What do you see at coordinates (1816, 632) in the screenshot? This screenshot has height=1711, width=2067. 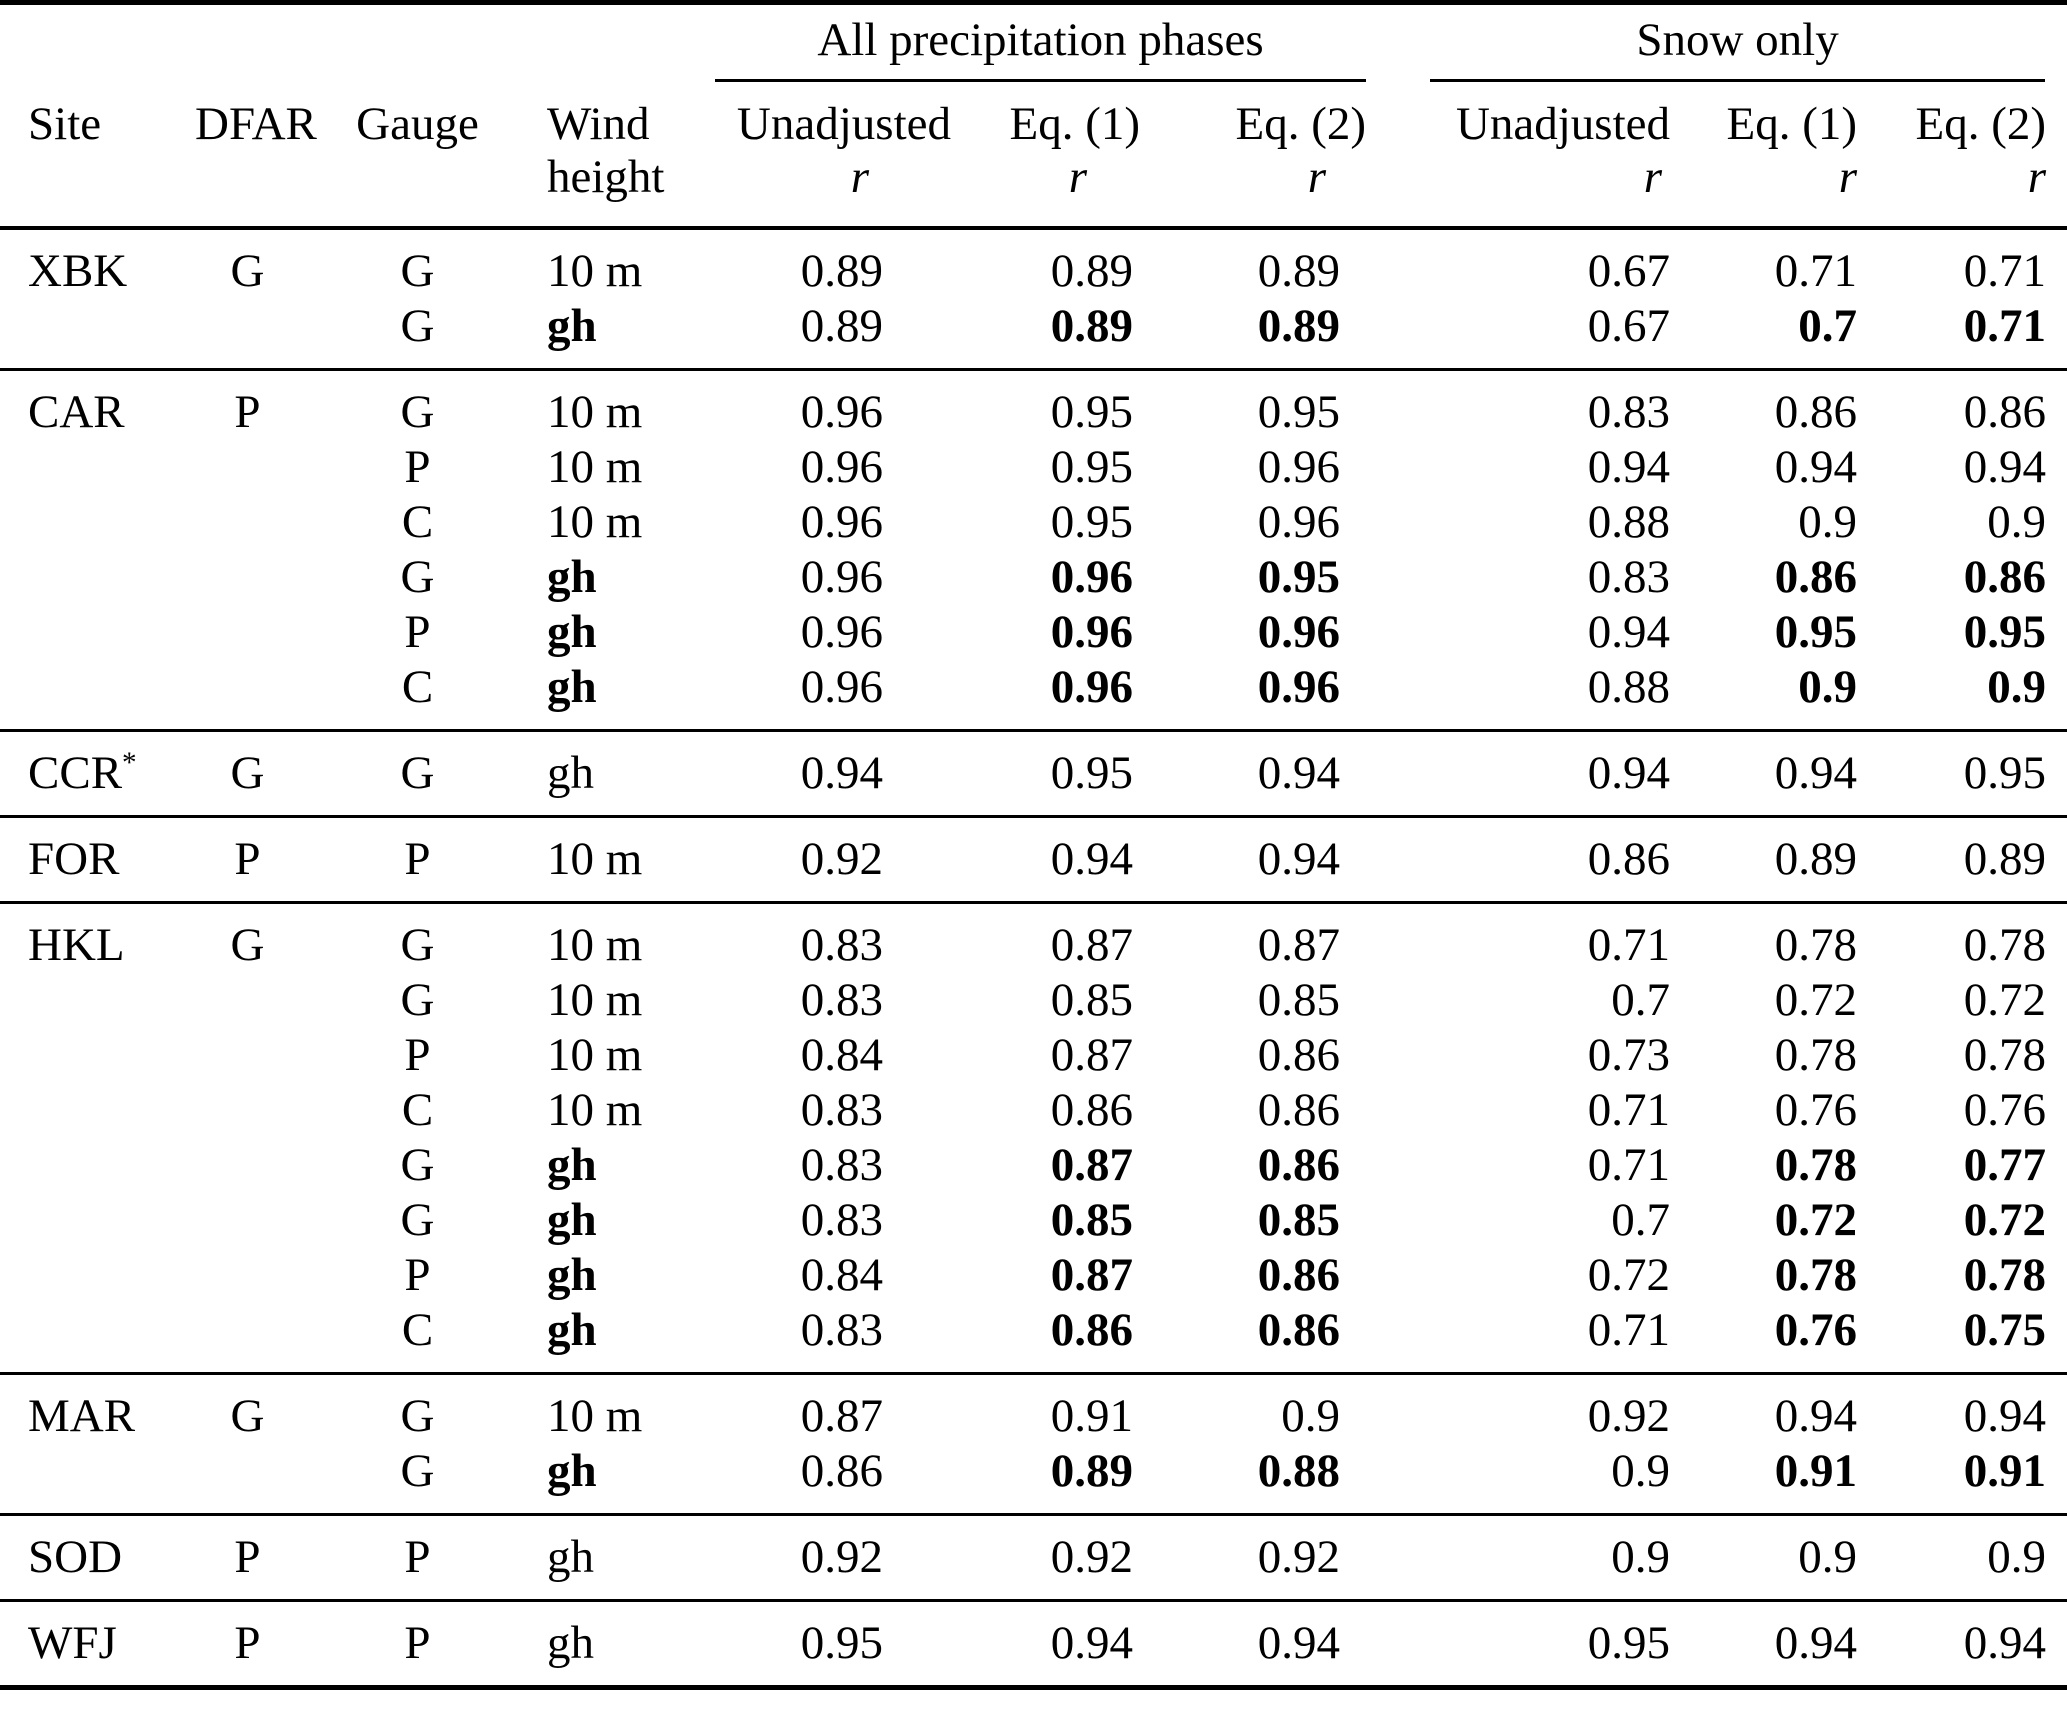 I see `cell-snow-eq1: 0.95` at bounding box center [1816, 632].